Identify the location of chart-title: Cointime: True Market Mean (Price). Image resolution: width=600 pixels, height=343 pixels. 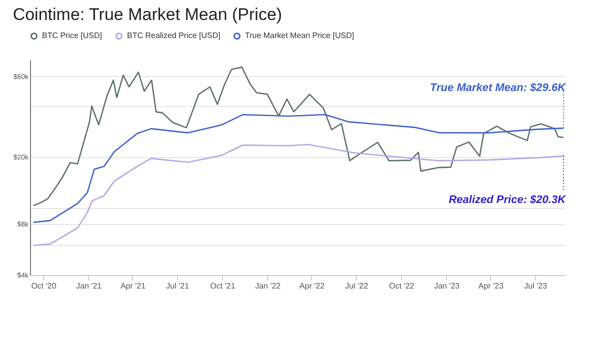
(147, 14).